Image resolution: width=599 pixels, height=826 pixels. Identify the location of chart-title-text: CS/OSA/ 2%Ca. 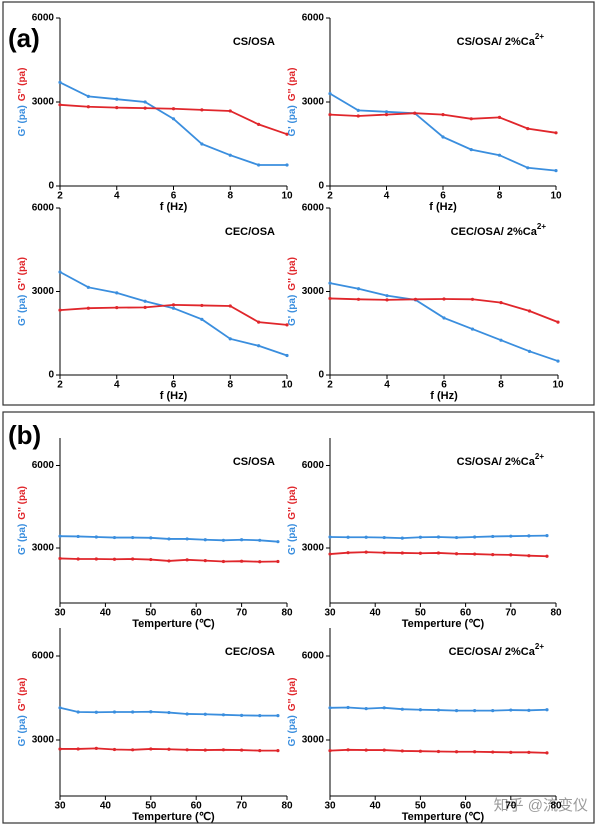
(496, 42).